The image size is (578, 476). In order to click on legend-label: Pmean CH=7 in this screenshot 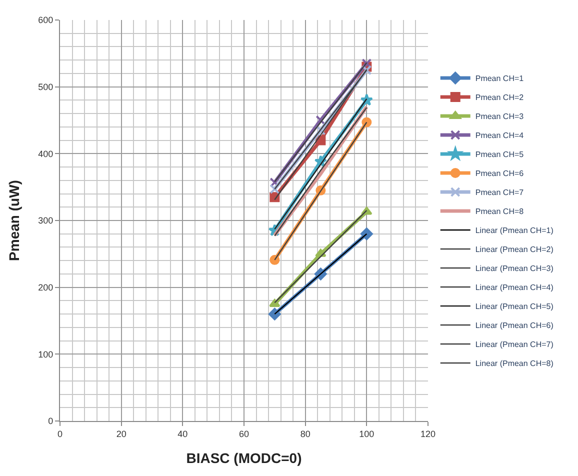, I will do `click(499, 193)`.